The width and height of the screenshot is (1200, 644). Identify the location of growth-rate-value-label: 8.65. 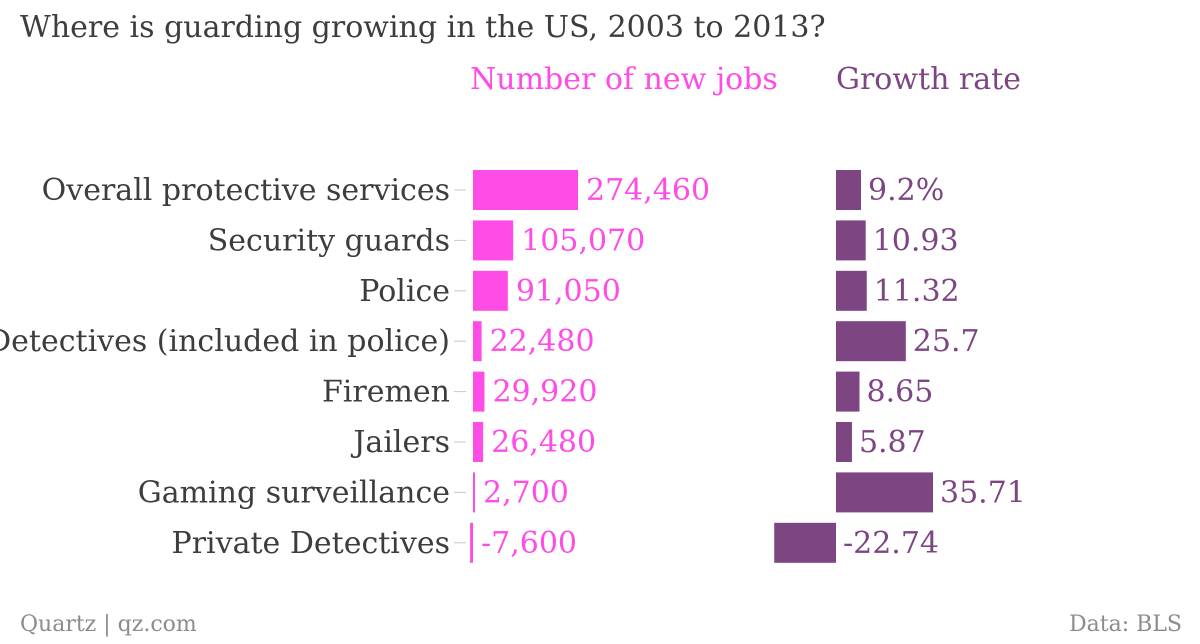
(899, 392).